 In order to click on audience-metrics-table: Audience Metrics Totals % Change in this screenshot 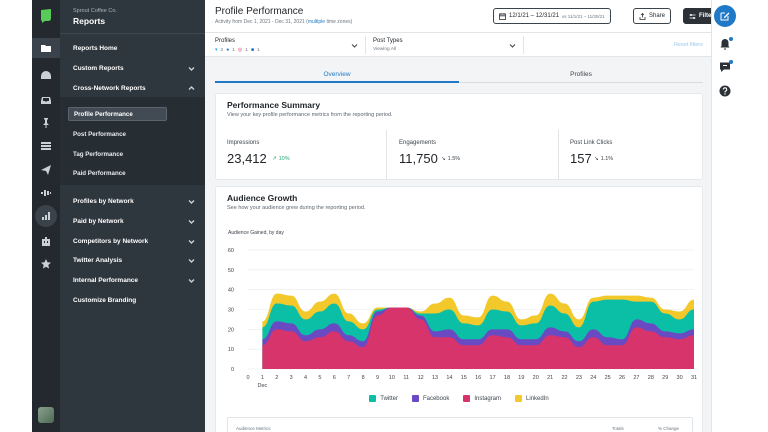, I will do `click(460, 424)`.